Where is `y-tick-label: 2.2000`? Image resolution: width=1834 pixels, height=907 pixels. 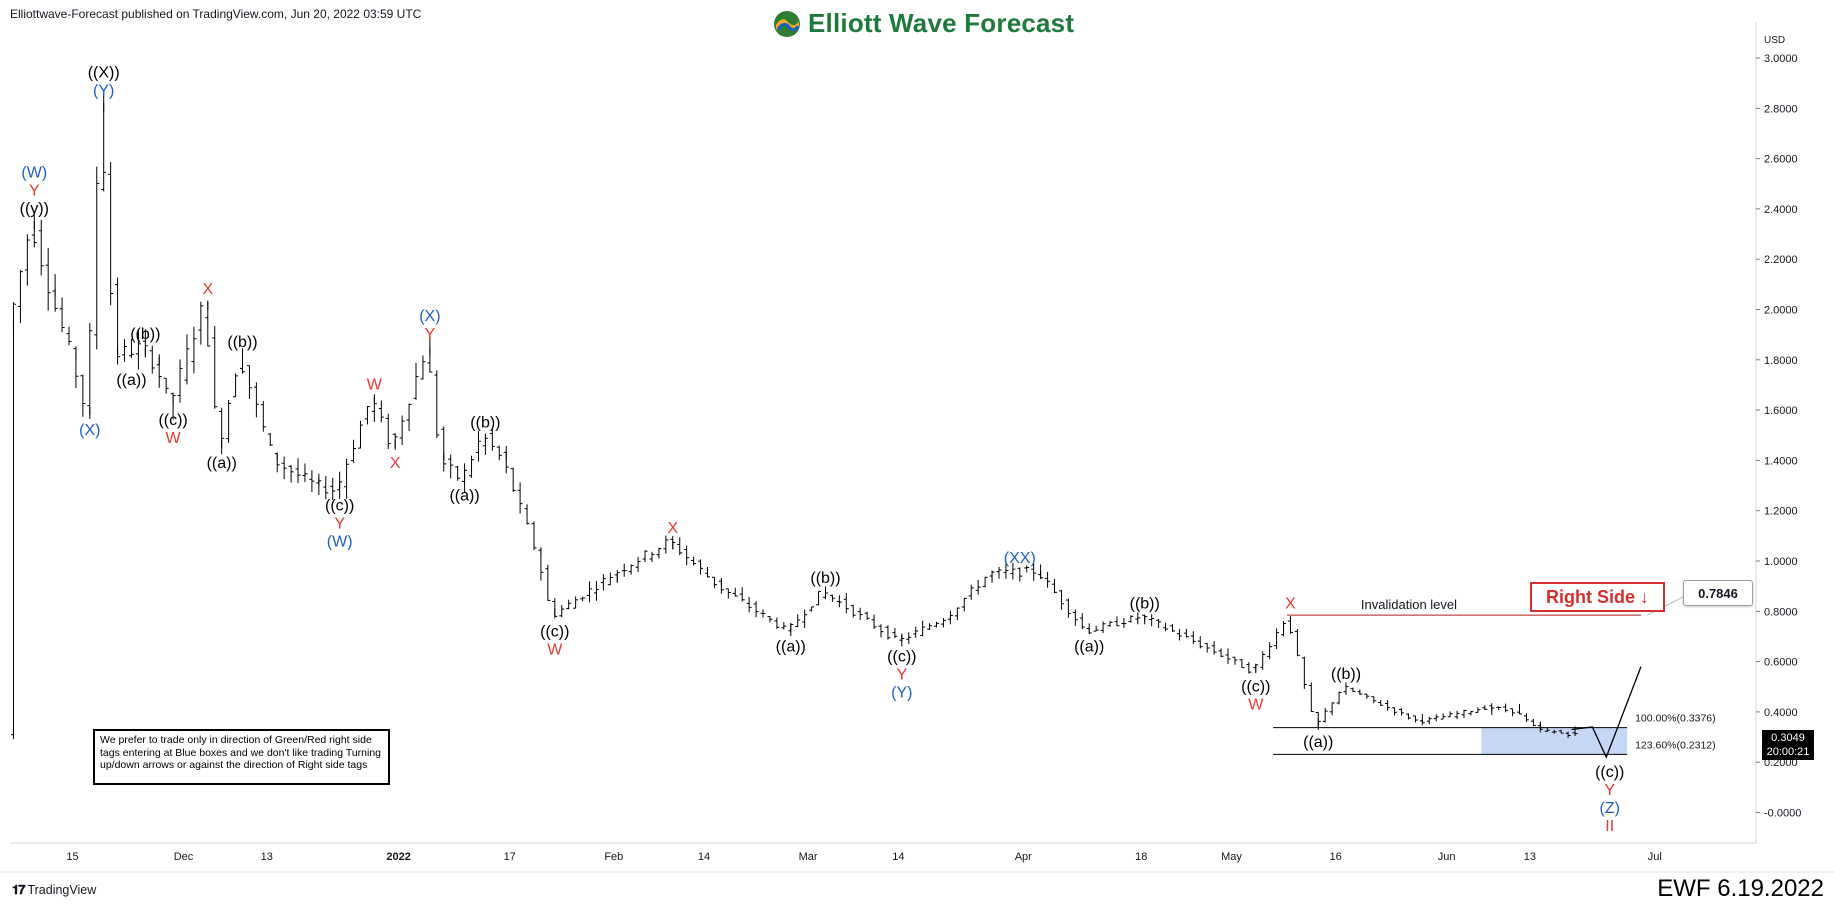
y-tick-label: 2.2000 is located at coordinates (1781, 260).